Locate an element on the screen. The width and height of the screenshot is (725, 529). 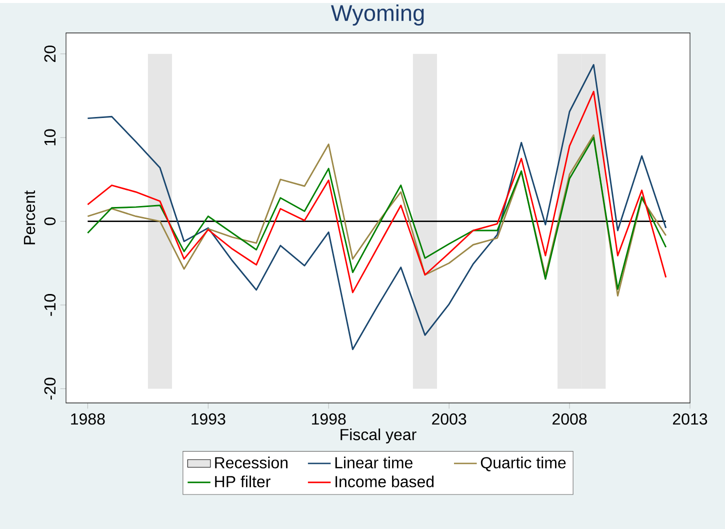
x-axis-title: Fiscal year is located at coordinates (378, 436).